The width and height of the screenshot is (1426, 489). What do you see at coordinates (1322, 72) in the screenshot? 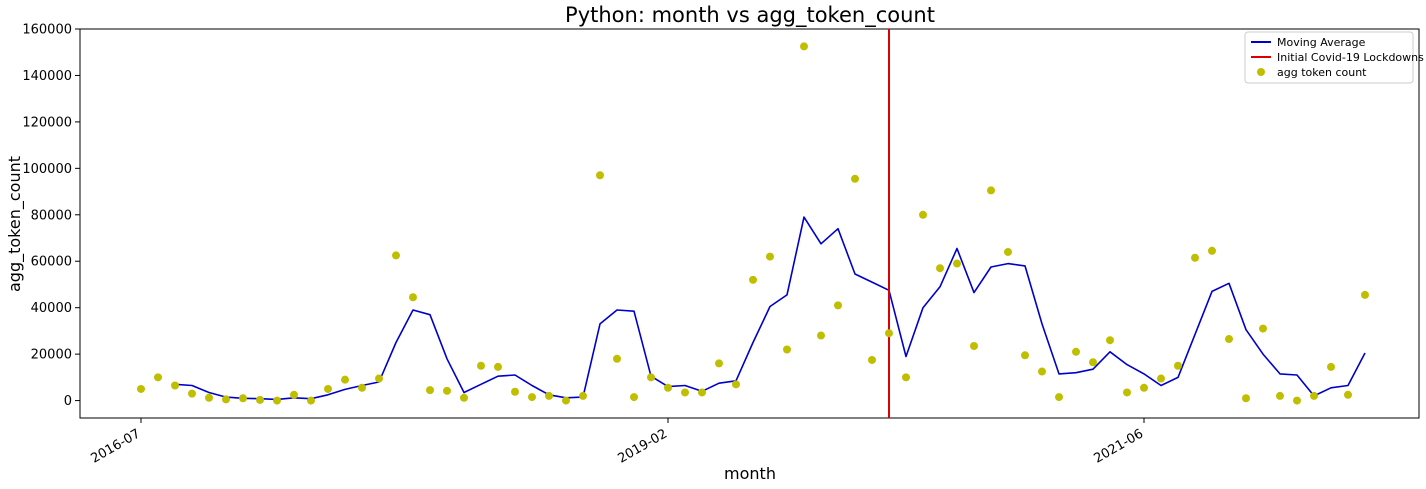
I see `legend-label: agg token count` at bounding box center [1322, 72].